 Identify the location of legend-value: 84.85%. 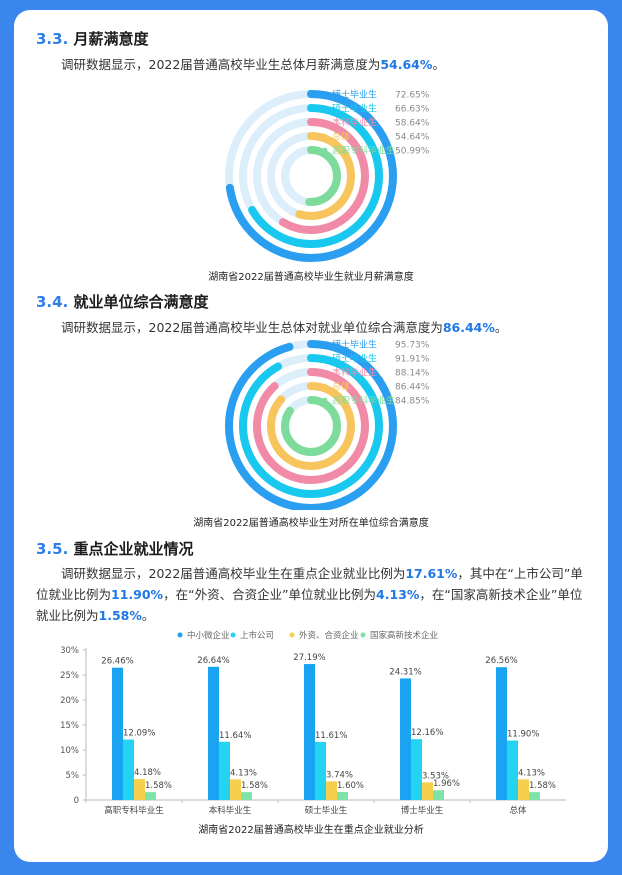
(412, 402).